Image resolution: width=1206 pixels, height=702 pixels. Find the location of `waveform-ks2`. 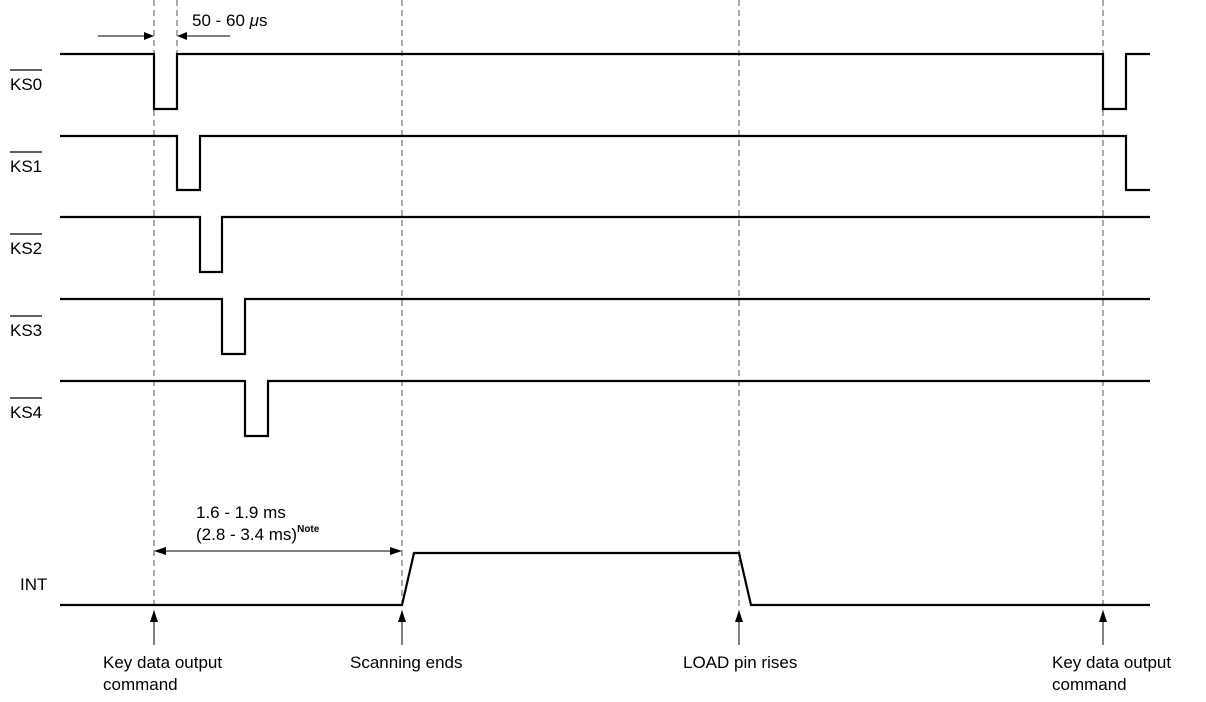

waveform-ks2 is located at coordinates (605, 244).